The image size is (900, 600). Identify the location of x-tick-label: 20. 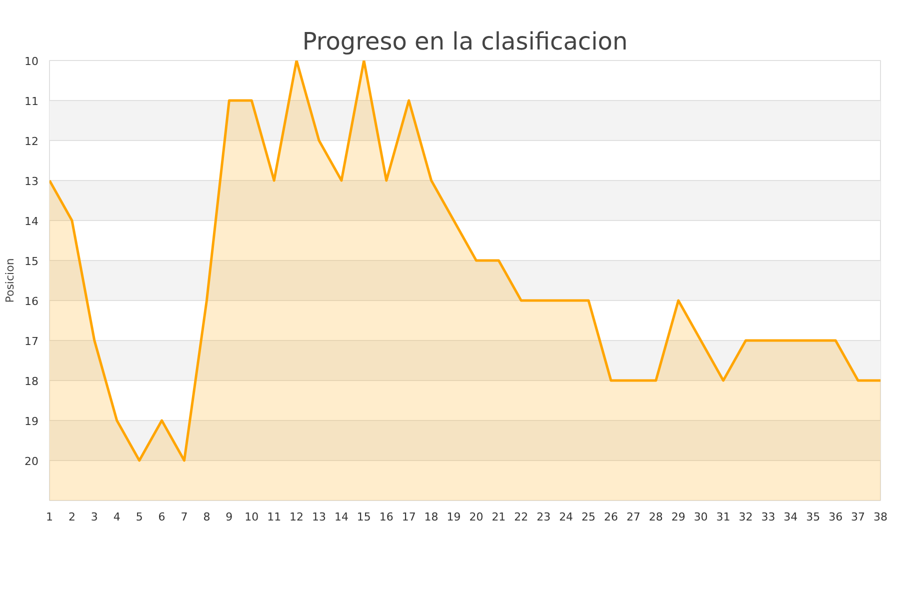
(476, 517).